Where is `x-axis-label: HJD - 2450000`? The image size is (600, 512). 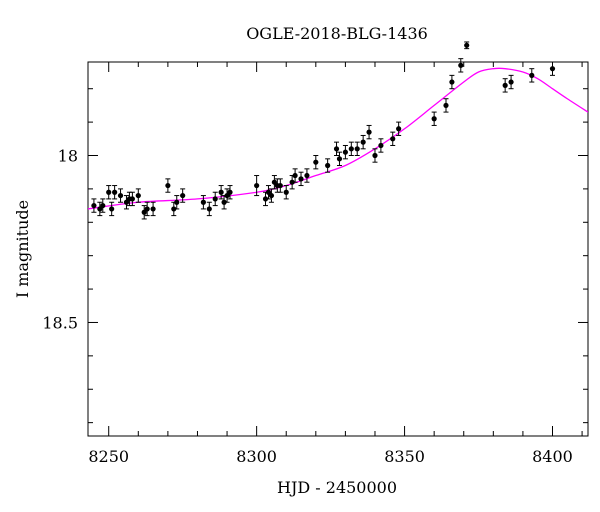
x-axis-label: HJD - 2450000 is located at coordinates (337, 487).